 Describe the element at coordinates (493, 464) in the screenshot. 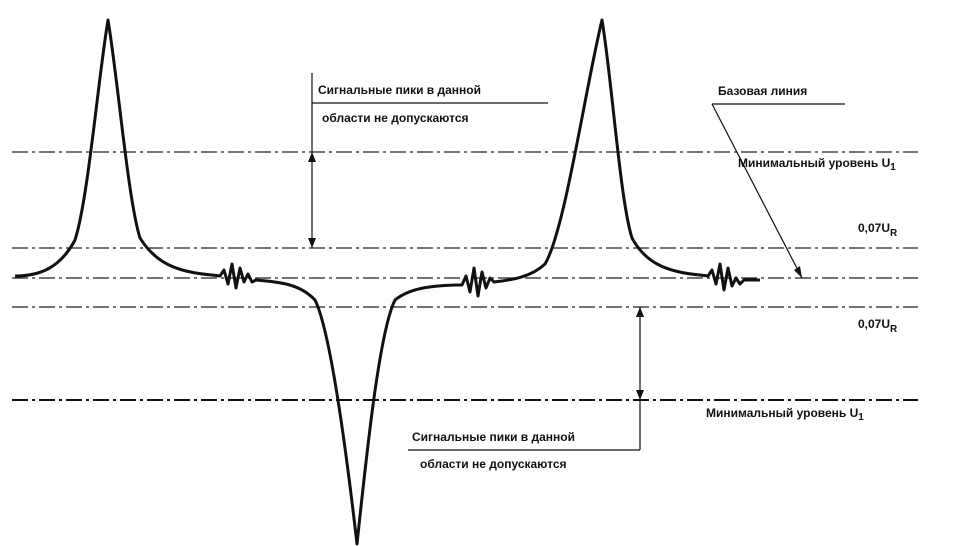

I see `region-bottom-label-line2: области не допускаются` at that location.